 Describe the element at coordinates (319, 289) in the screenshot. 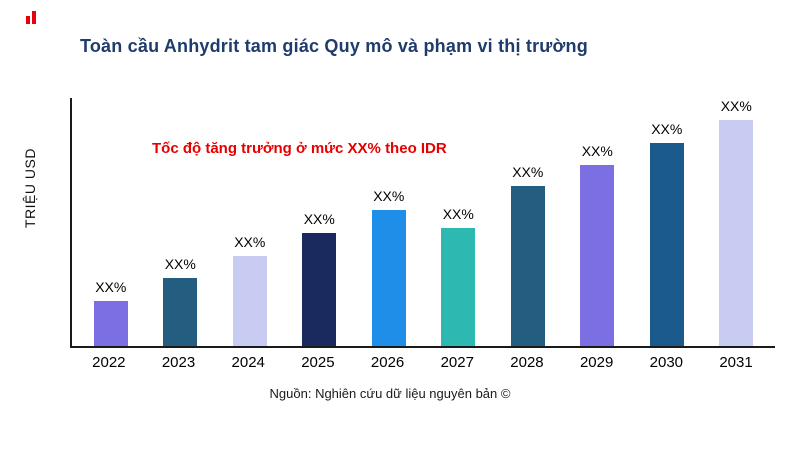

I see `bar-2025` at that location.